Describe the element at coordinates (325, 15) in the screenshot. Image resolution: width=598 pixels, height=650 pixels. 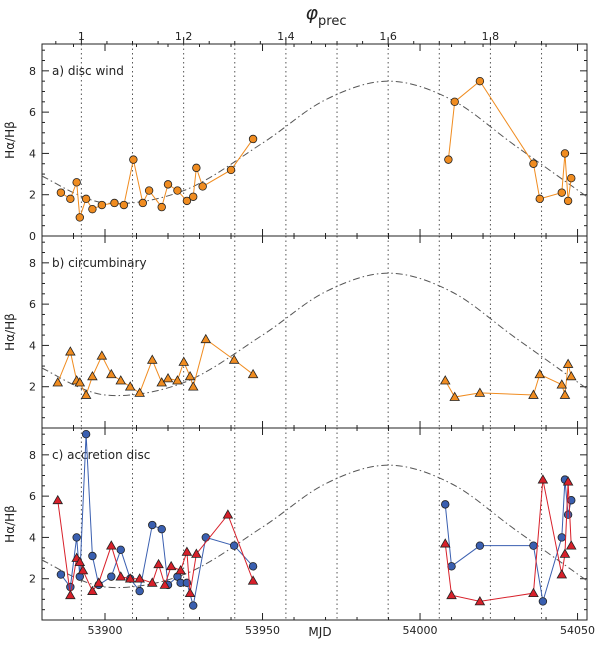
I see `top-axis-label: φprec` at that location.